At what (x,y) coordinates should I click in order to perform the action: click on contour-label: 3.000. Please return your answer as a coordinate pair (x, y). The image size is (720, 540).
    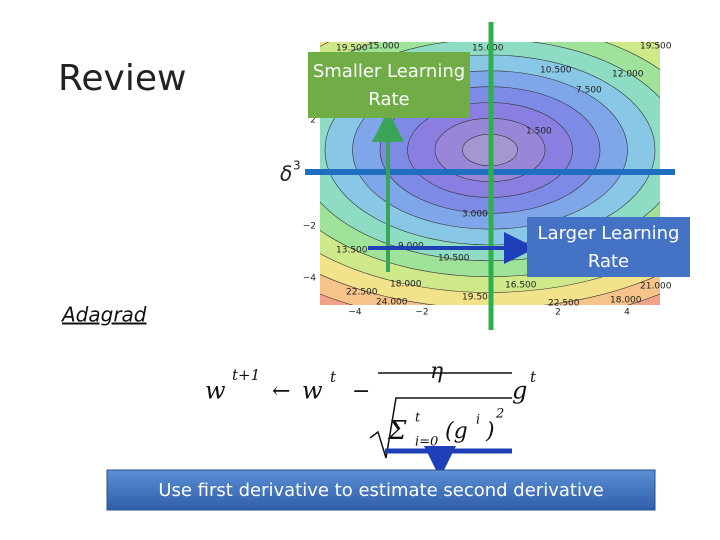
    Looking at the image, I should click on (475, 215).